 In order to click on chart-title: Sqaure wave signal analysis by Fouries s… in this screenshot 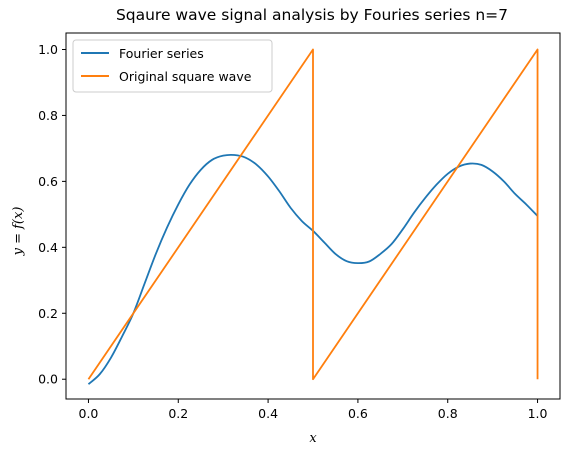, I will do `click(312, 15)`.